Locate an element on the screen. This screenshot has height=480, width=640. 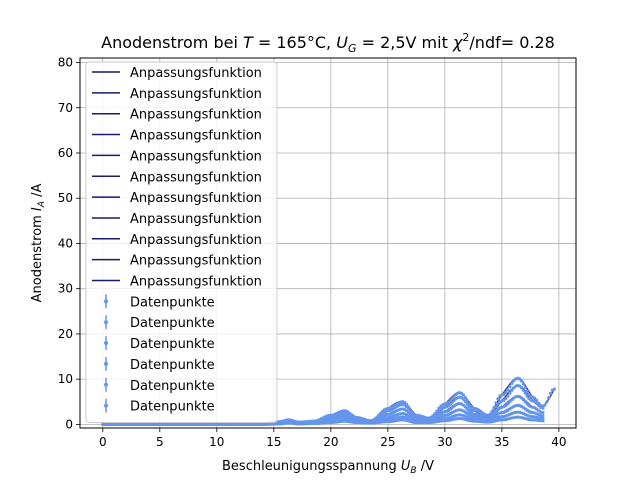
y-tick-label: 0 is located at coordinates (69, 424).